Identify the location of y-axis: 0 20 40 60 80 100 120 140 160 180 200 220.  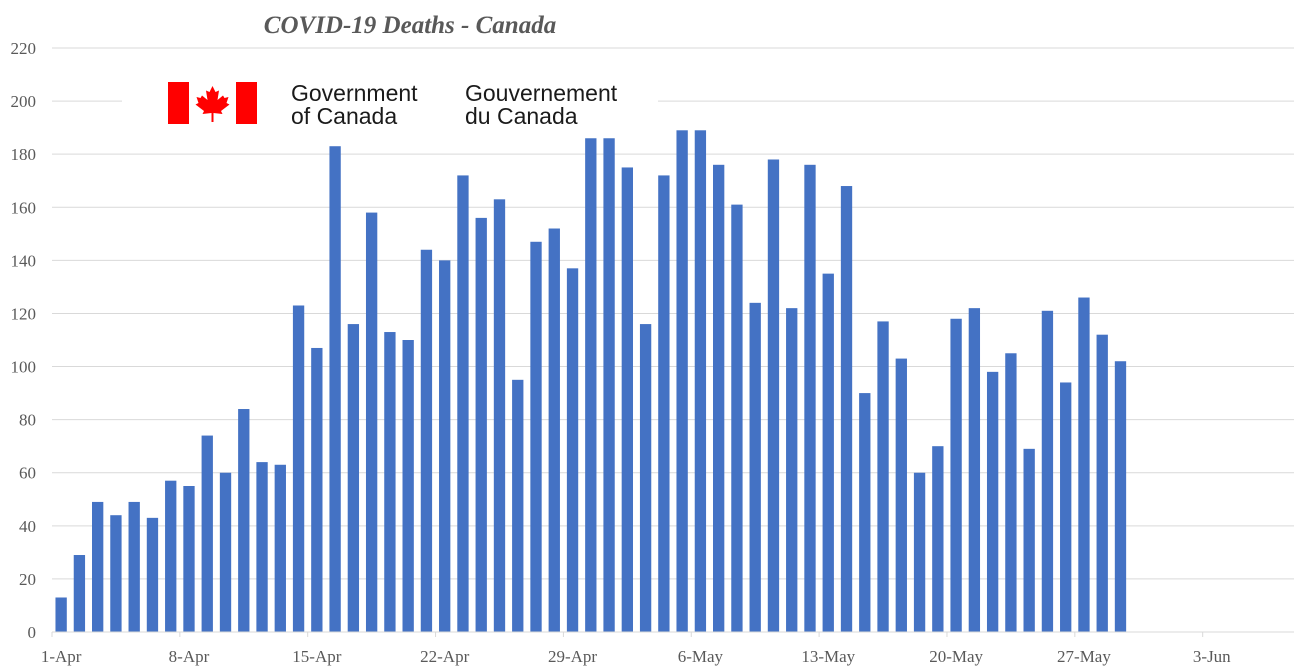
(24, 340).